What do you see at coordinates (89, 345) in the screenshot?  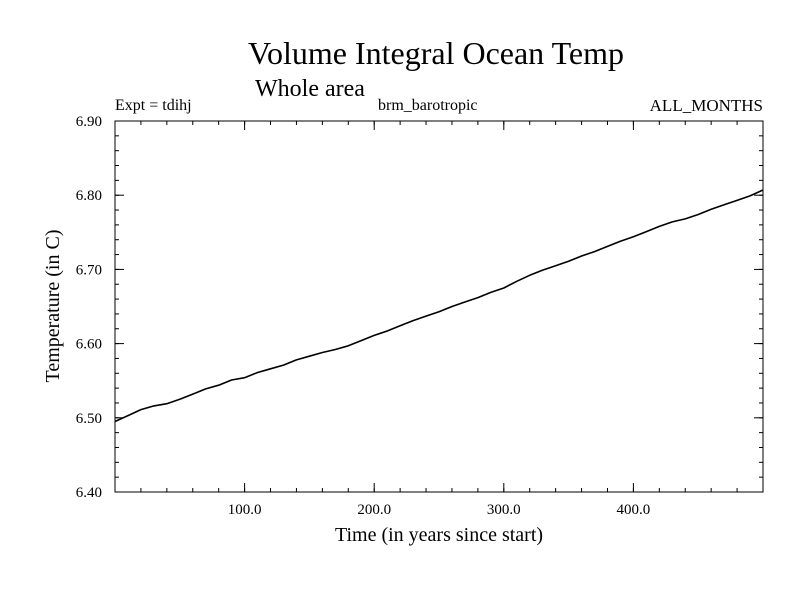 I see `y-tick-label: 6.60` at bounding box center [89, 345].